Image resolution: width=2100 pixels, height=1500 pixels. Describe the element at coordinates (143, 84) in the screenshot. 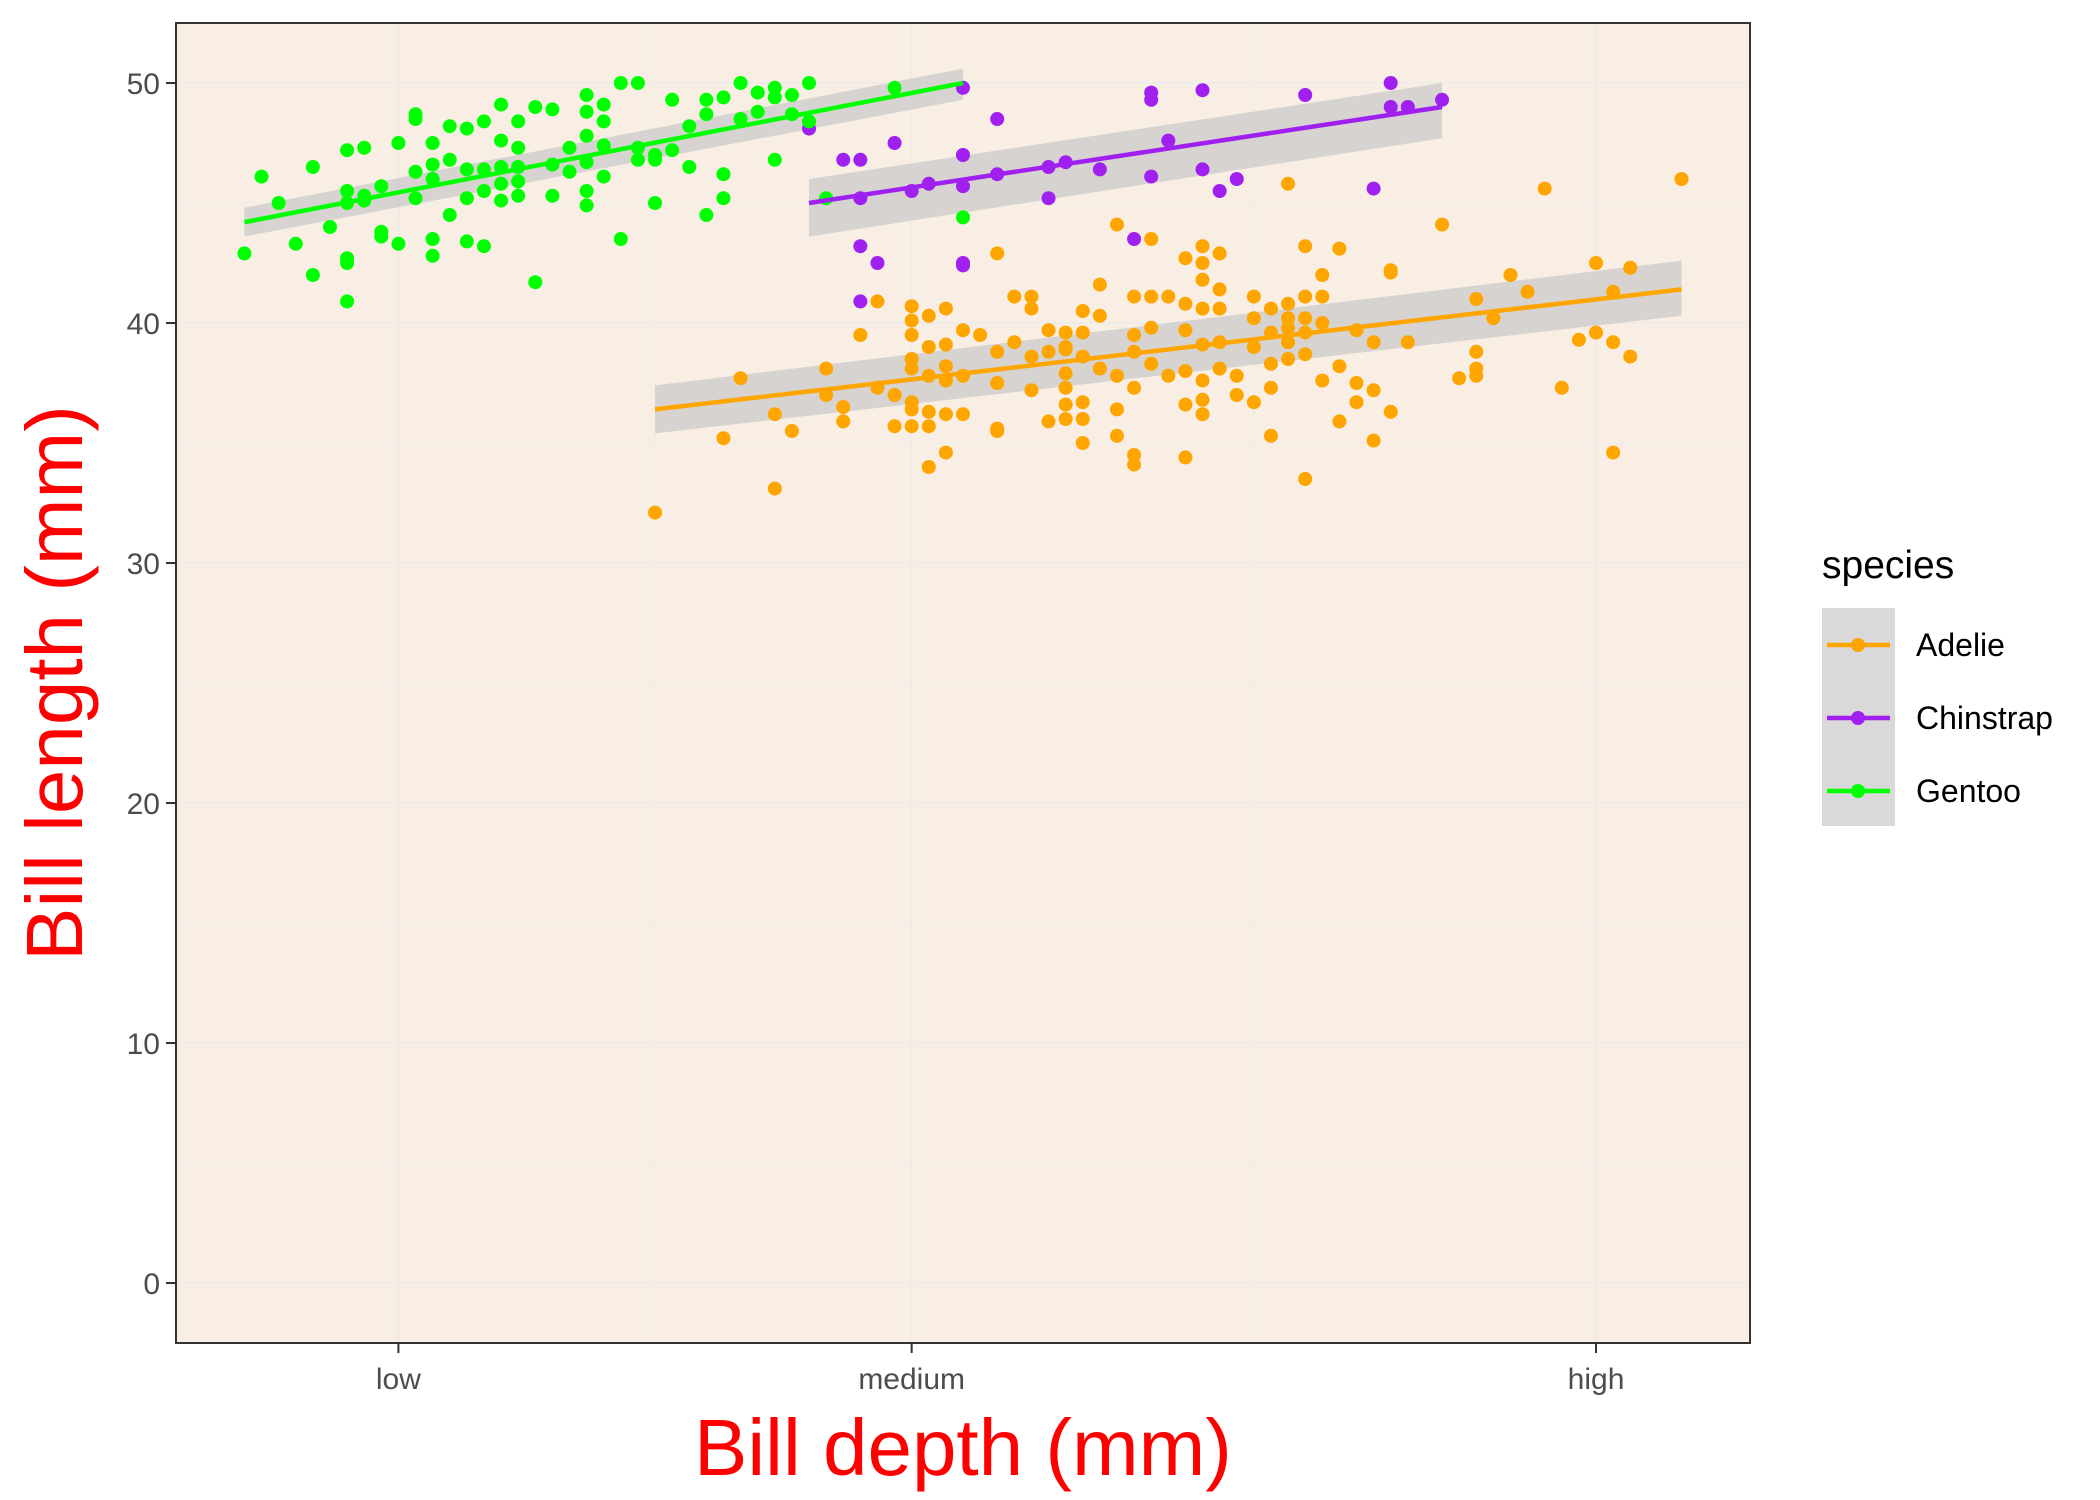

I see `y-tick-label: 50` at that location.